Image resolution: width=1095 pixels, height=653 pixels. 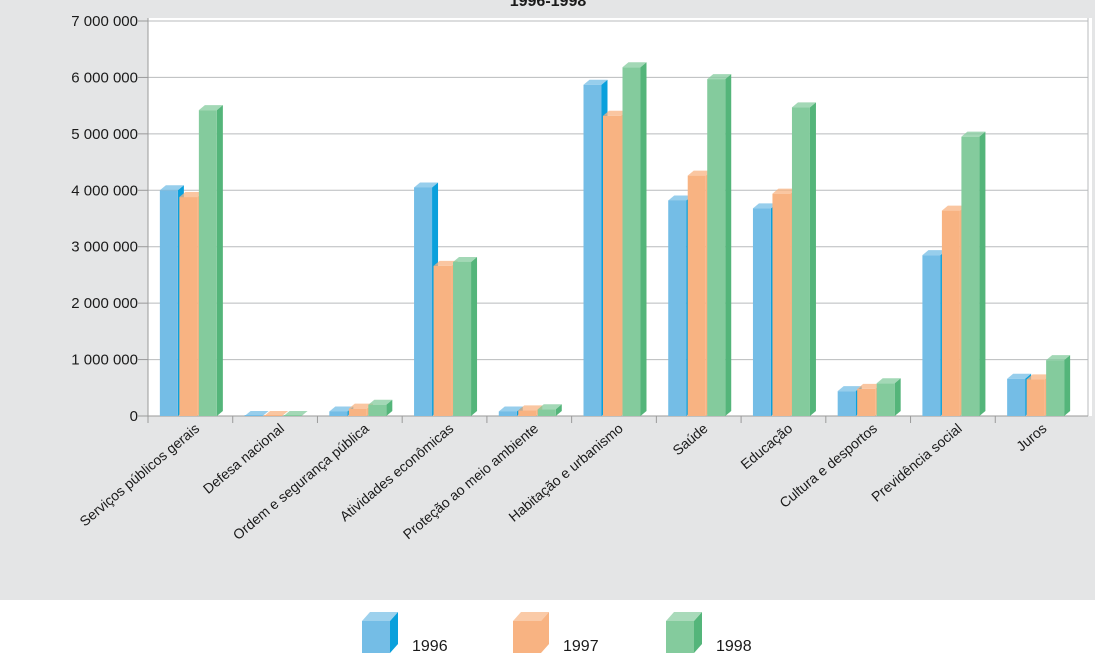 What do you see at coordinates (548, 5) in the screenshot?
I see `chart-title: 1996-1998` at bounding box center [548, 5].